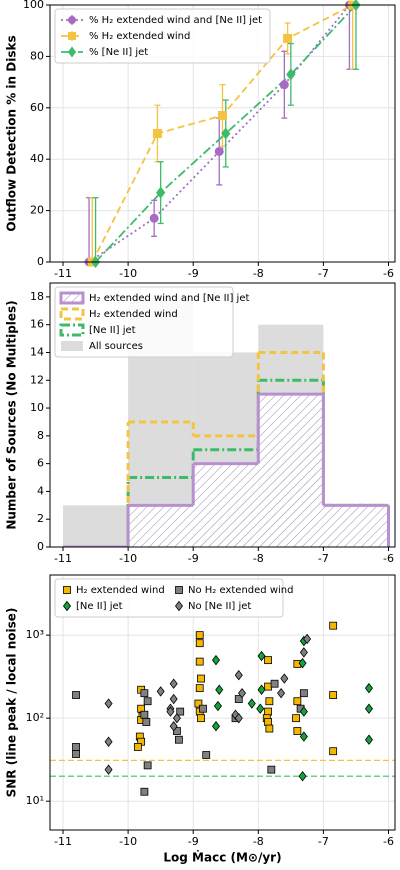 Image resolution: width=400 pixels, height=870 pixels. I want to click on y-tick-label: 80, so click(37, 55).